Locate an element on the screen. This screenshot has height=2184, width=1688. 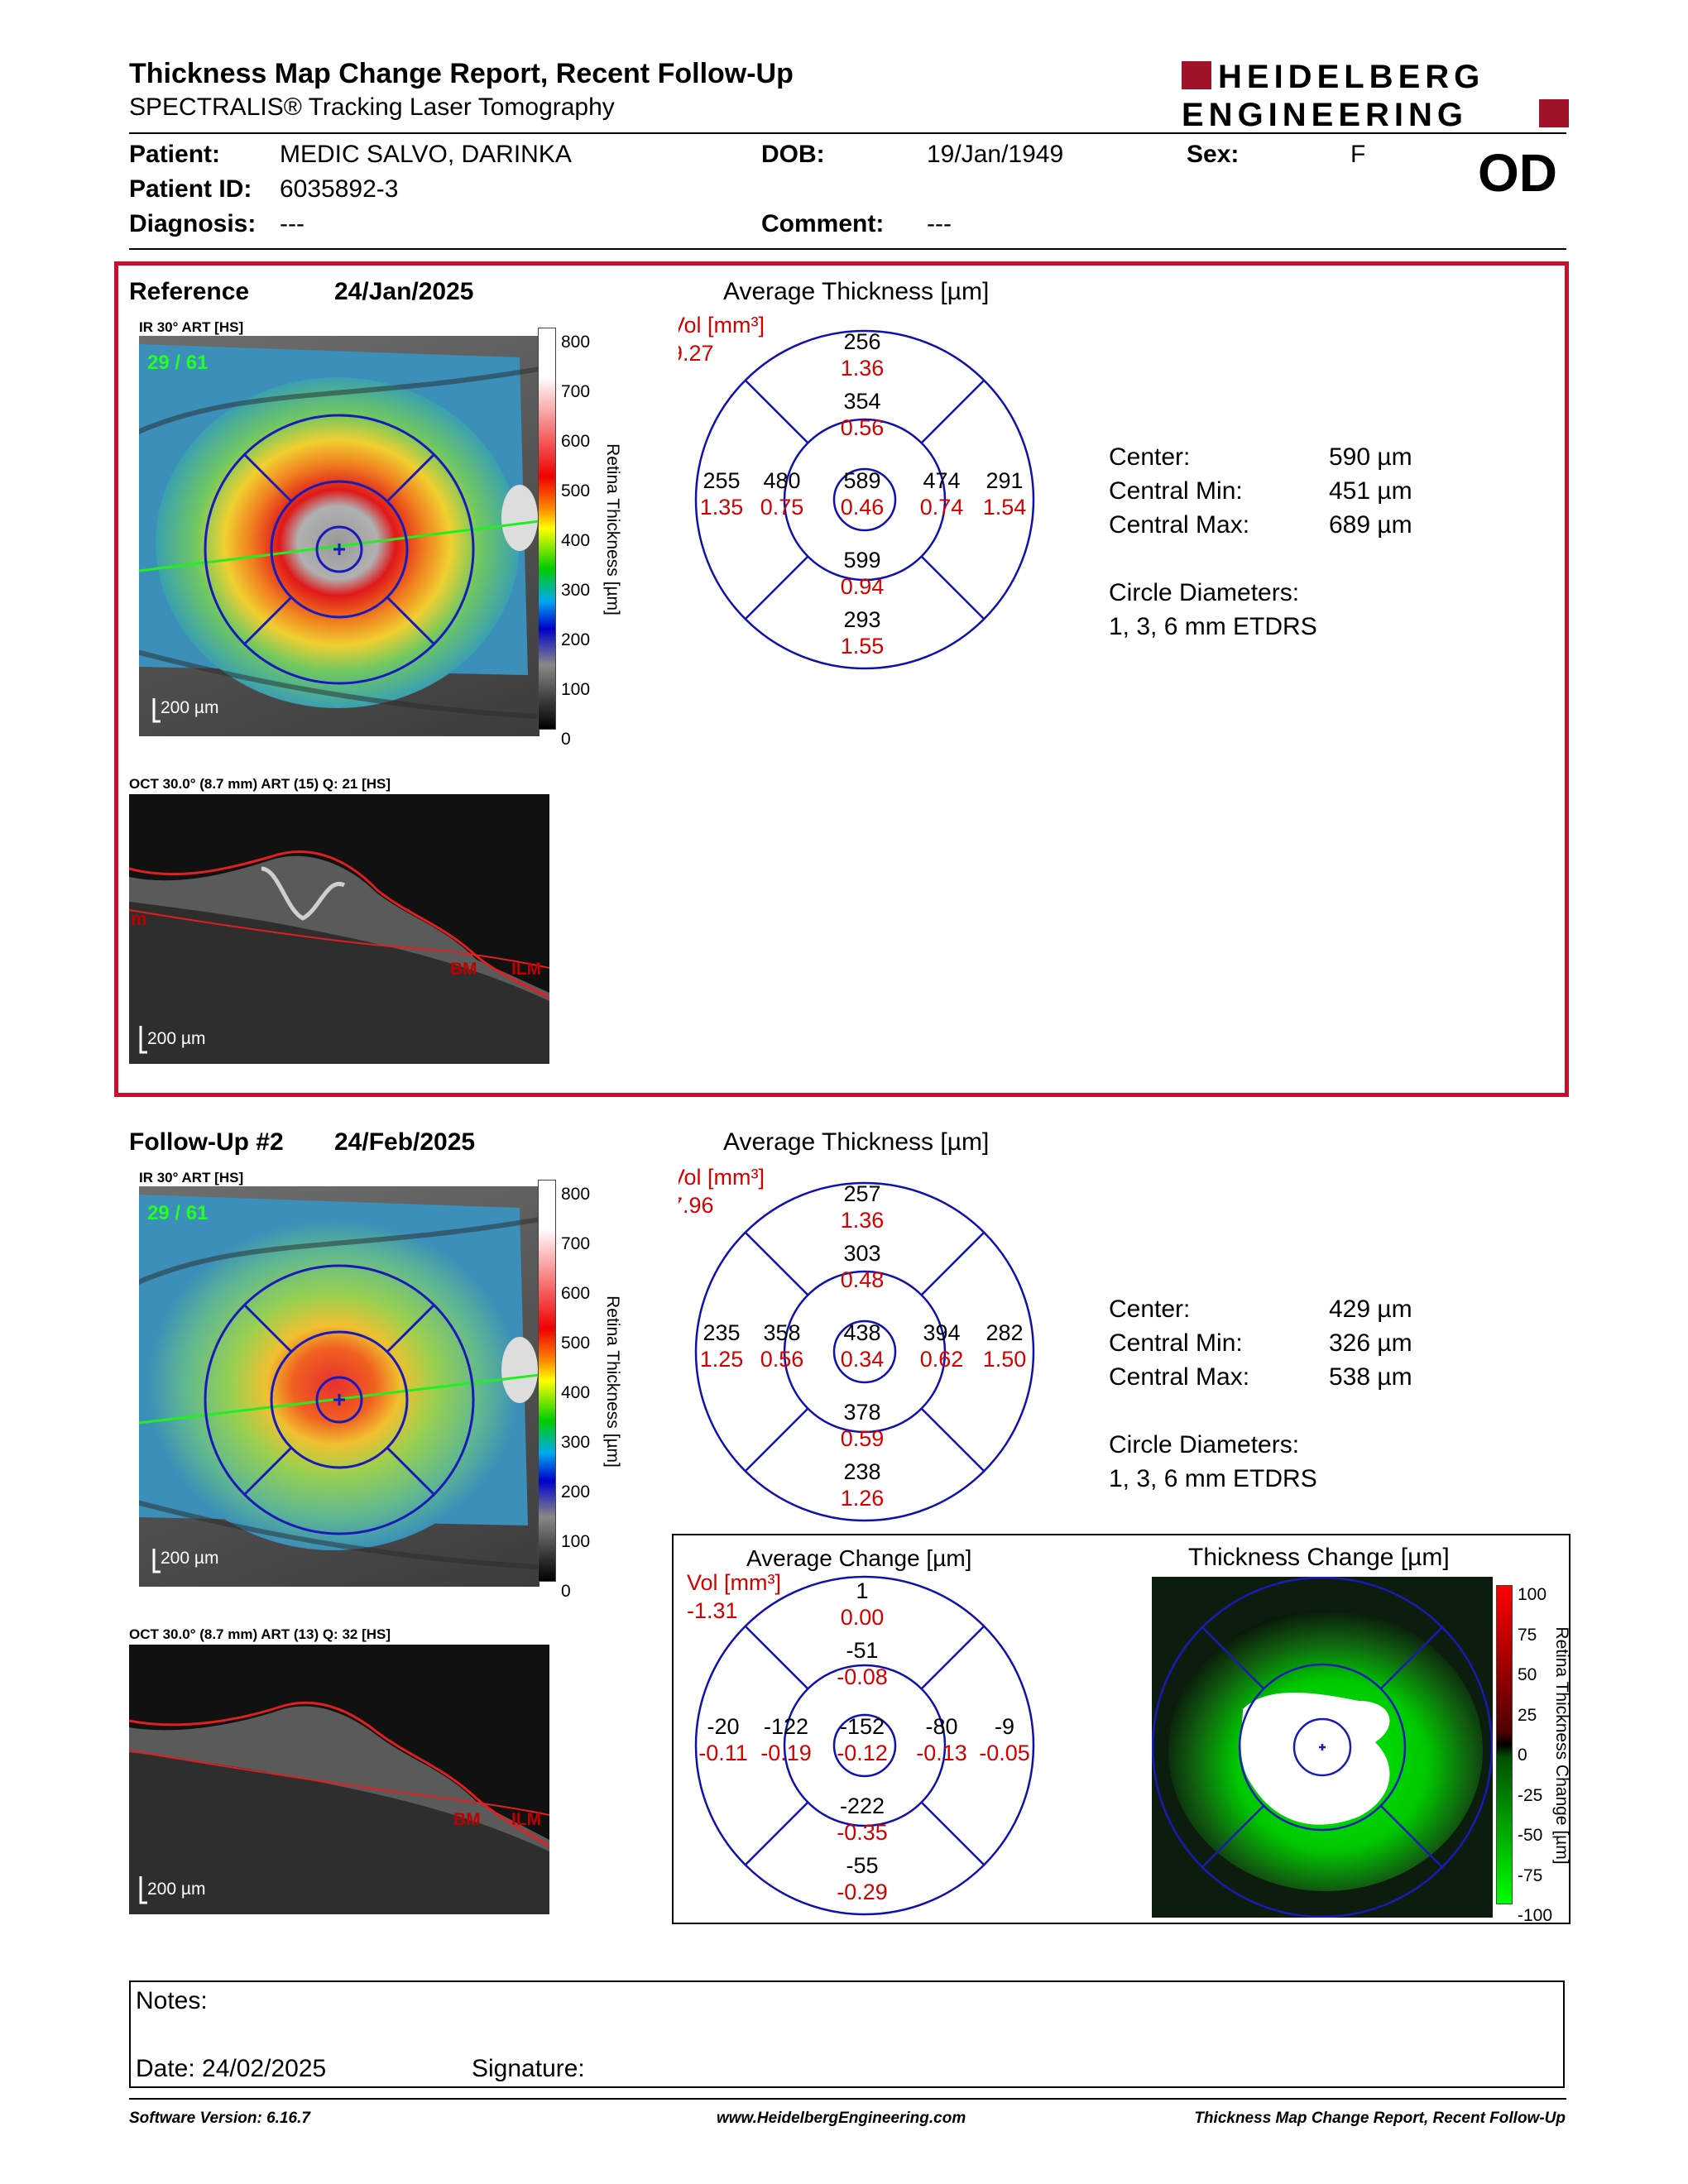
sector-value: 235 is located at coordinates (721, 1332).